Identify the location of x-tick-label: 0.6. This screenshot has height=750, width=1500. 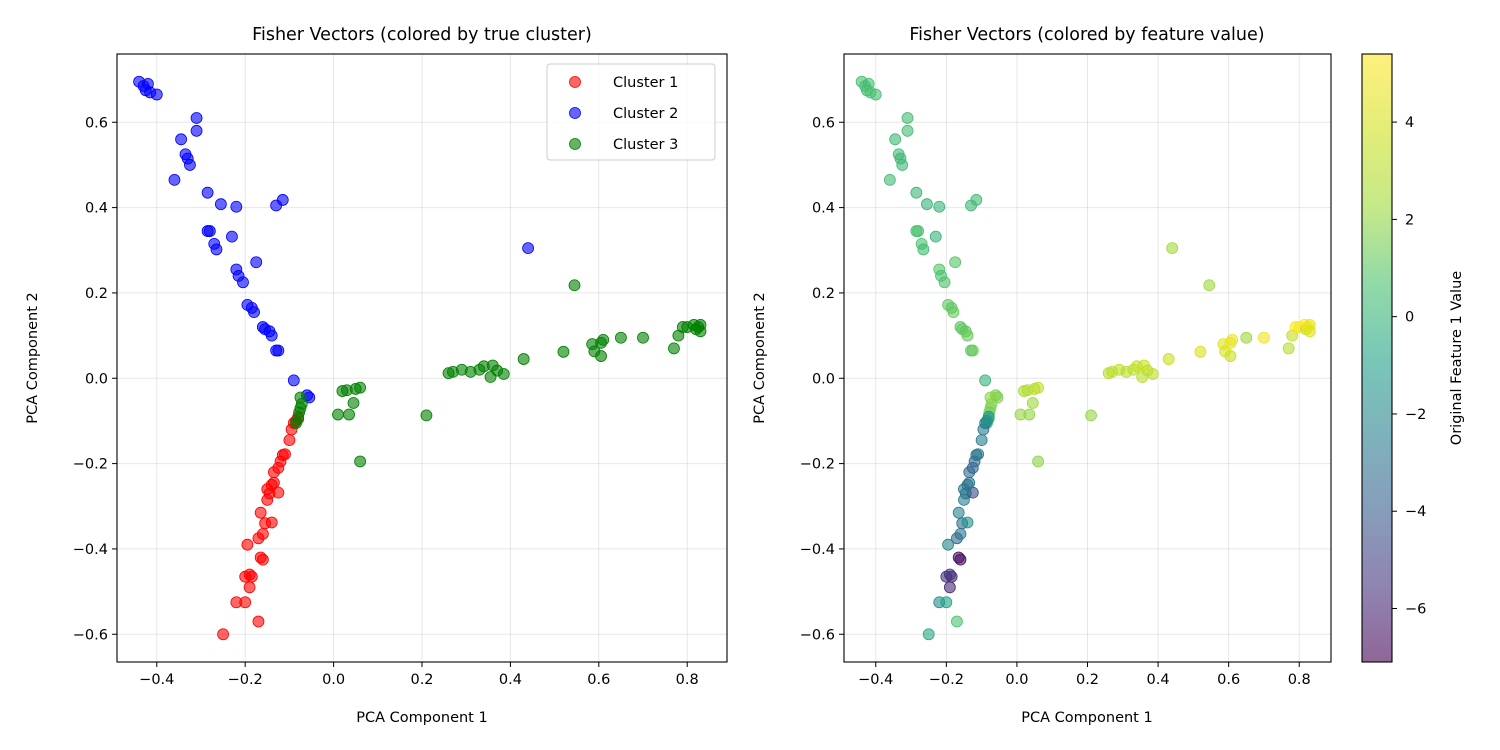
(1228, 680).